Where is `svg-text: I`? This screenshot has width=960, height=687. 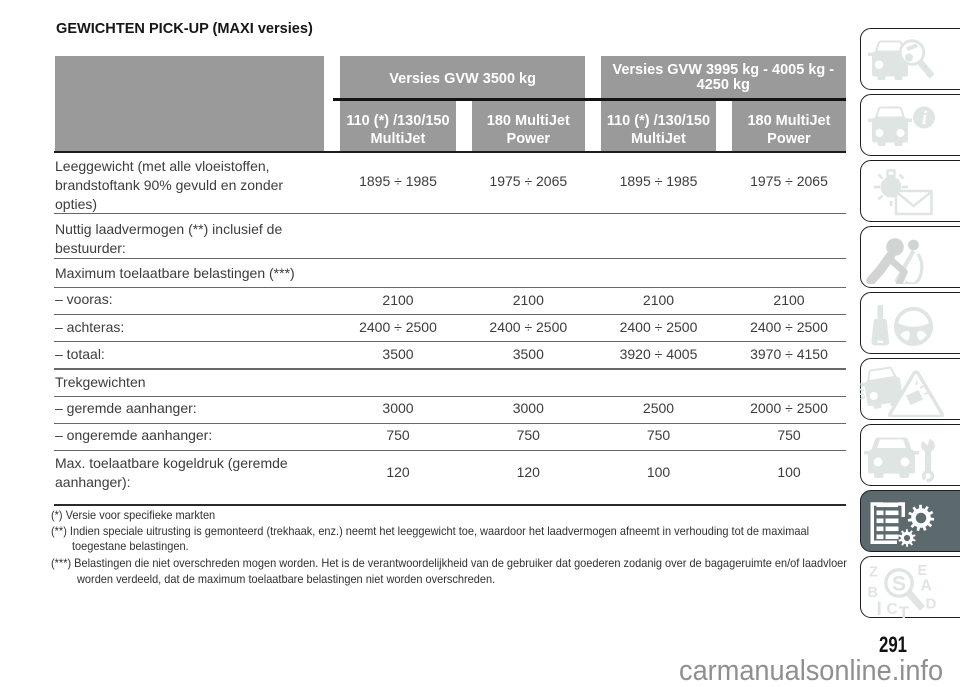
svg-text: I is located at coordinates (879, 608).